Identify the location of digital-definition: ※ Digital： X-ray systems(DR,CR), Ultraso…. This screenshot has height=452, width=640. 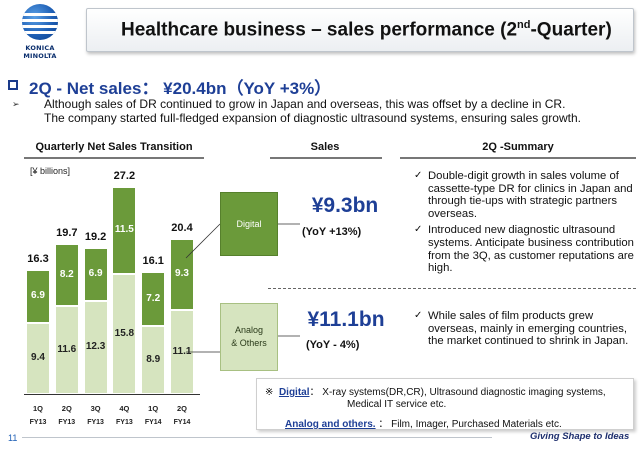
(435, 392).